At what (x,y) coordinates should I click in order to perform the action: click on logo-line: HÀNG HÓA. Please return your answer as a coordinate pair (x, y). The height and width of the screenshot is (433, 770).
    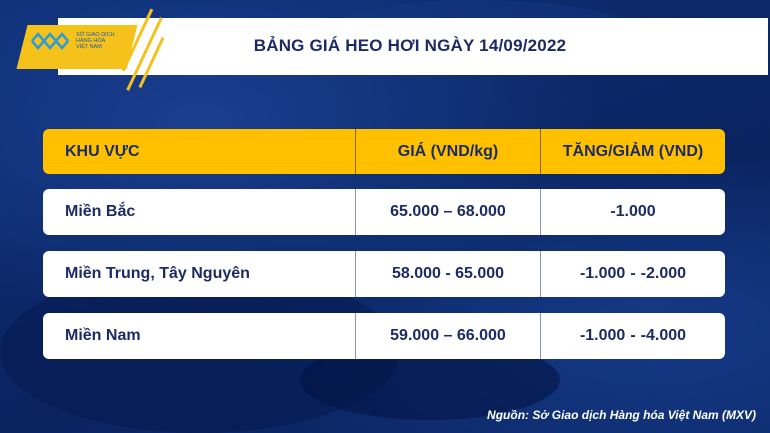
    Looking at the image, I should click on (91, 41).